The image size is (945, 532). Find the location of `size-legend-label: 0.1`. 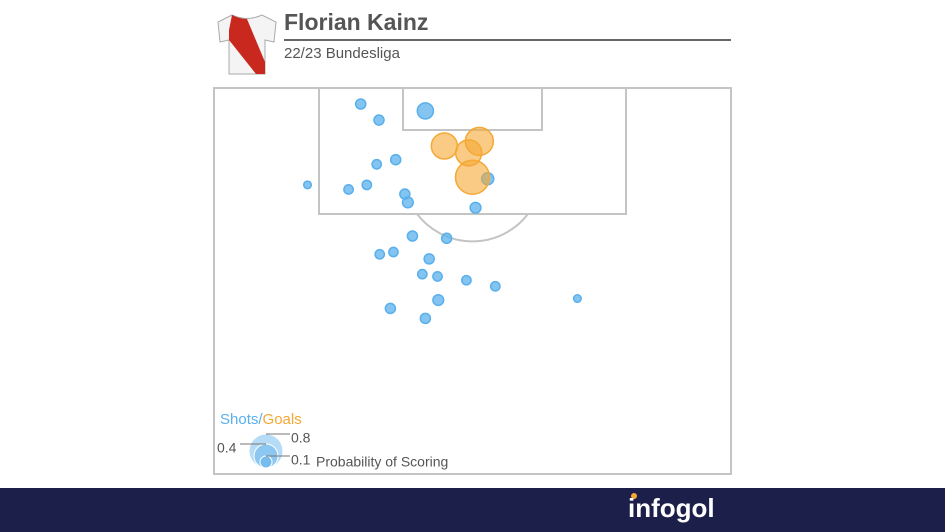

size-legend-label: 0.1 is located at coordinates (301, 460).